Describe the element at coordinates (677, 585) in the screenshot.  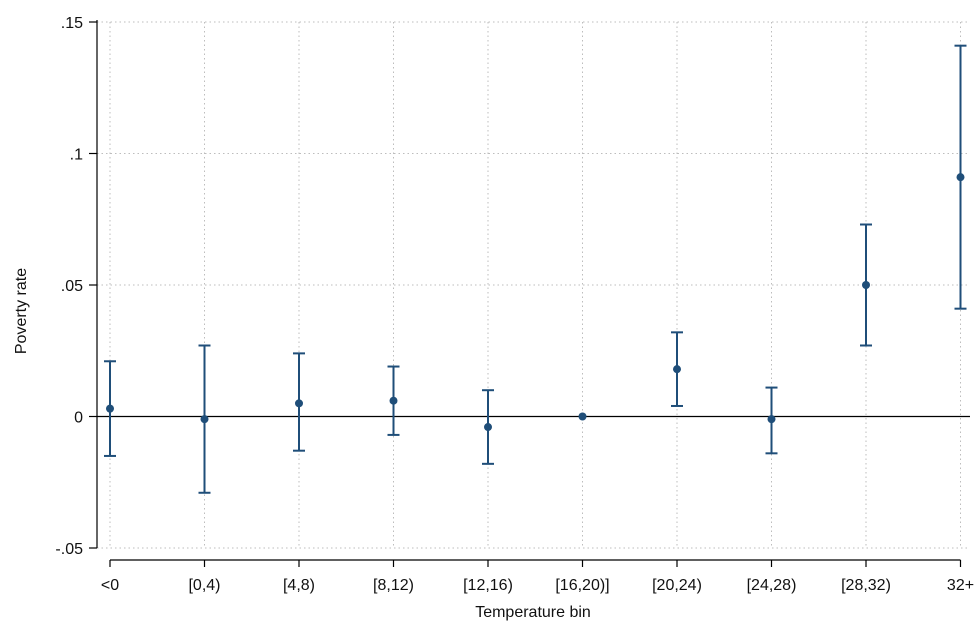
I see `x-tick-label: [20,24)` at that location.